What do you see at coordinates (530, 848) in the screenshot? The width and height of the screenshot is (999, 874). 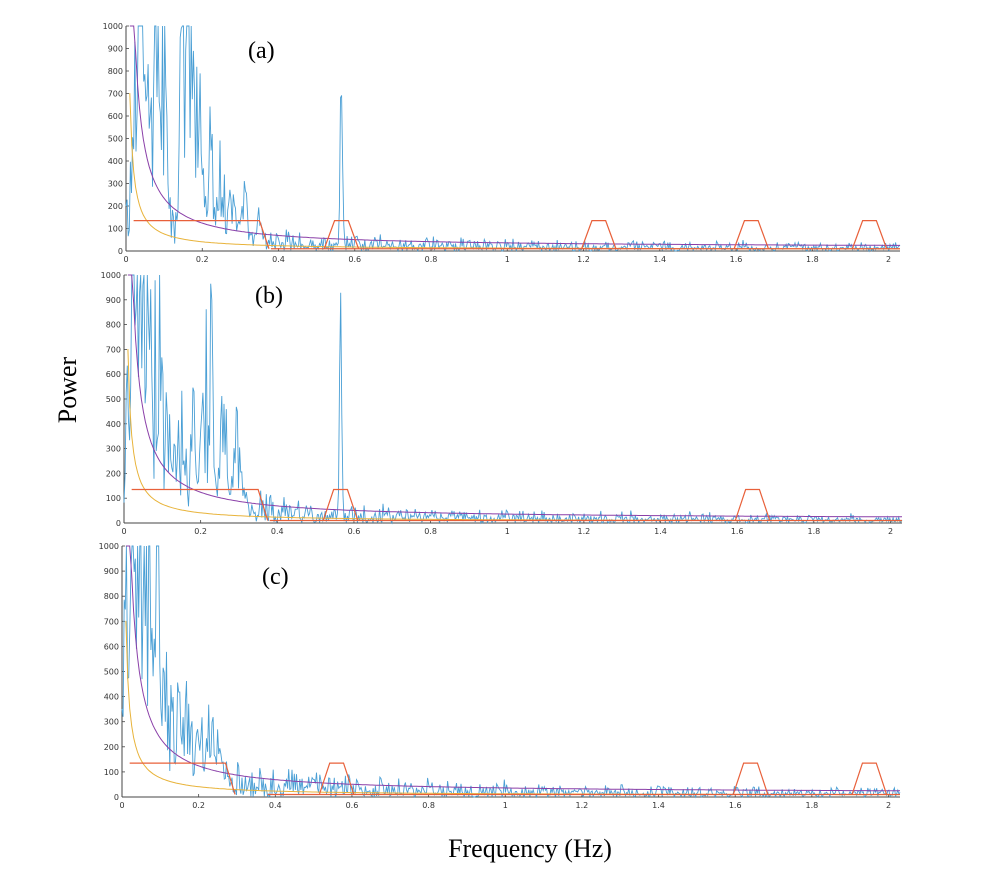 I see `x-axis-title: Frequency (Hz)` at bounding box center [530, 848].